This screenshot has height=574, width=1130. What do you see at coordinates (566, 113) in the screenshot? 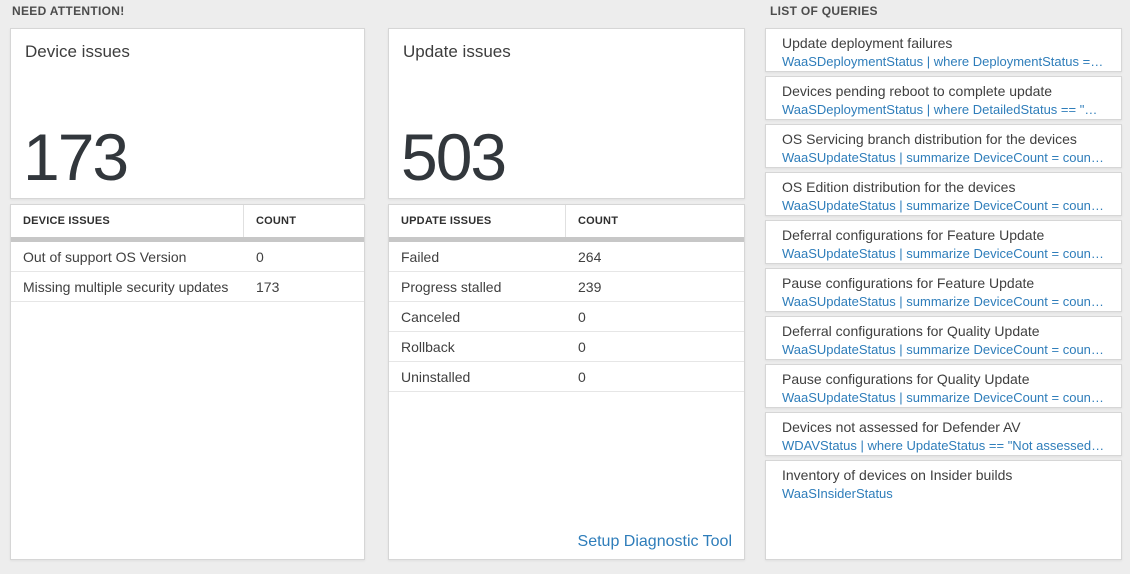
I see `update-issues-card: Update issues 503` at bounding box center [566, 113].